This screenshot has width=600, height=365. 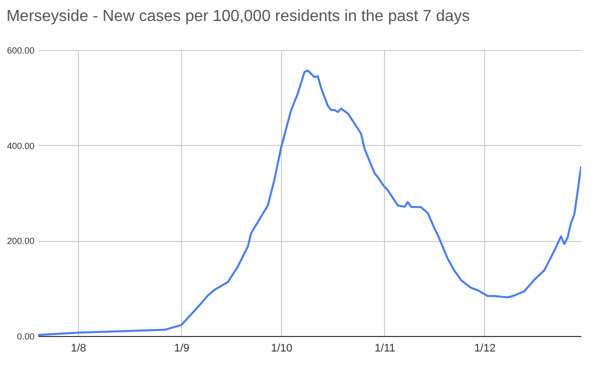 What do you see at coordinates (238, 16) in the screenshot?
I see `chart-title: Merseyside - New cases per 100,000 residents in the past 7 days` at bounding box center [238, 16].